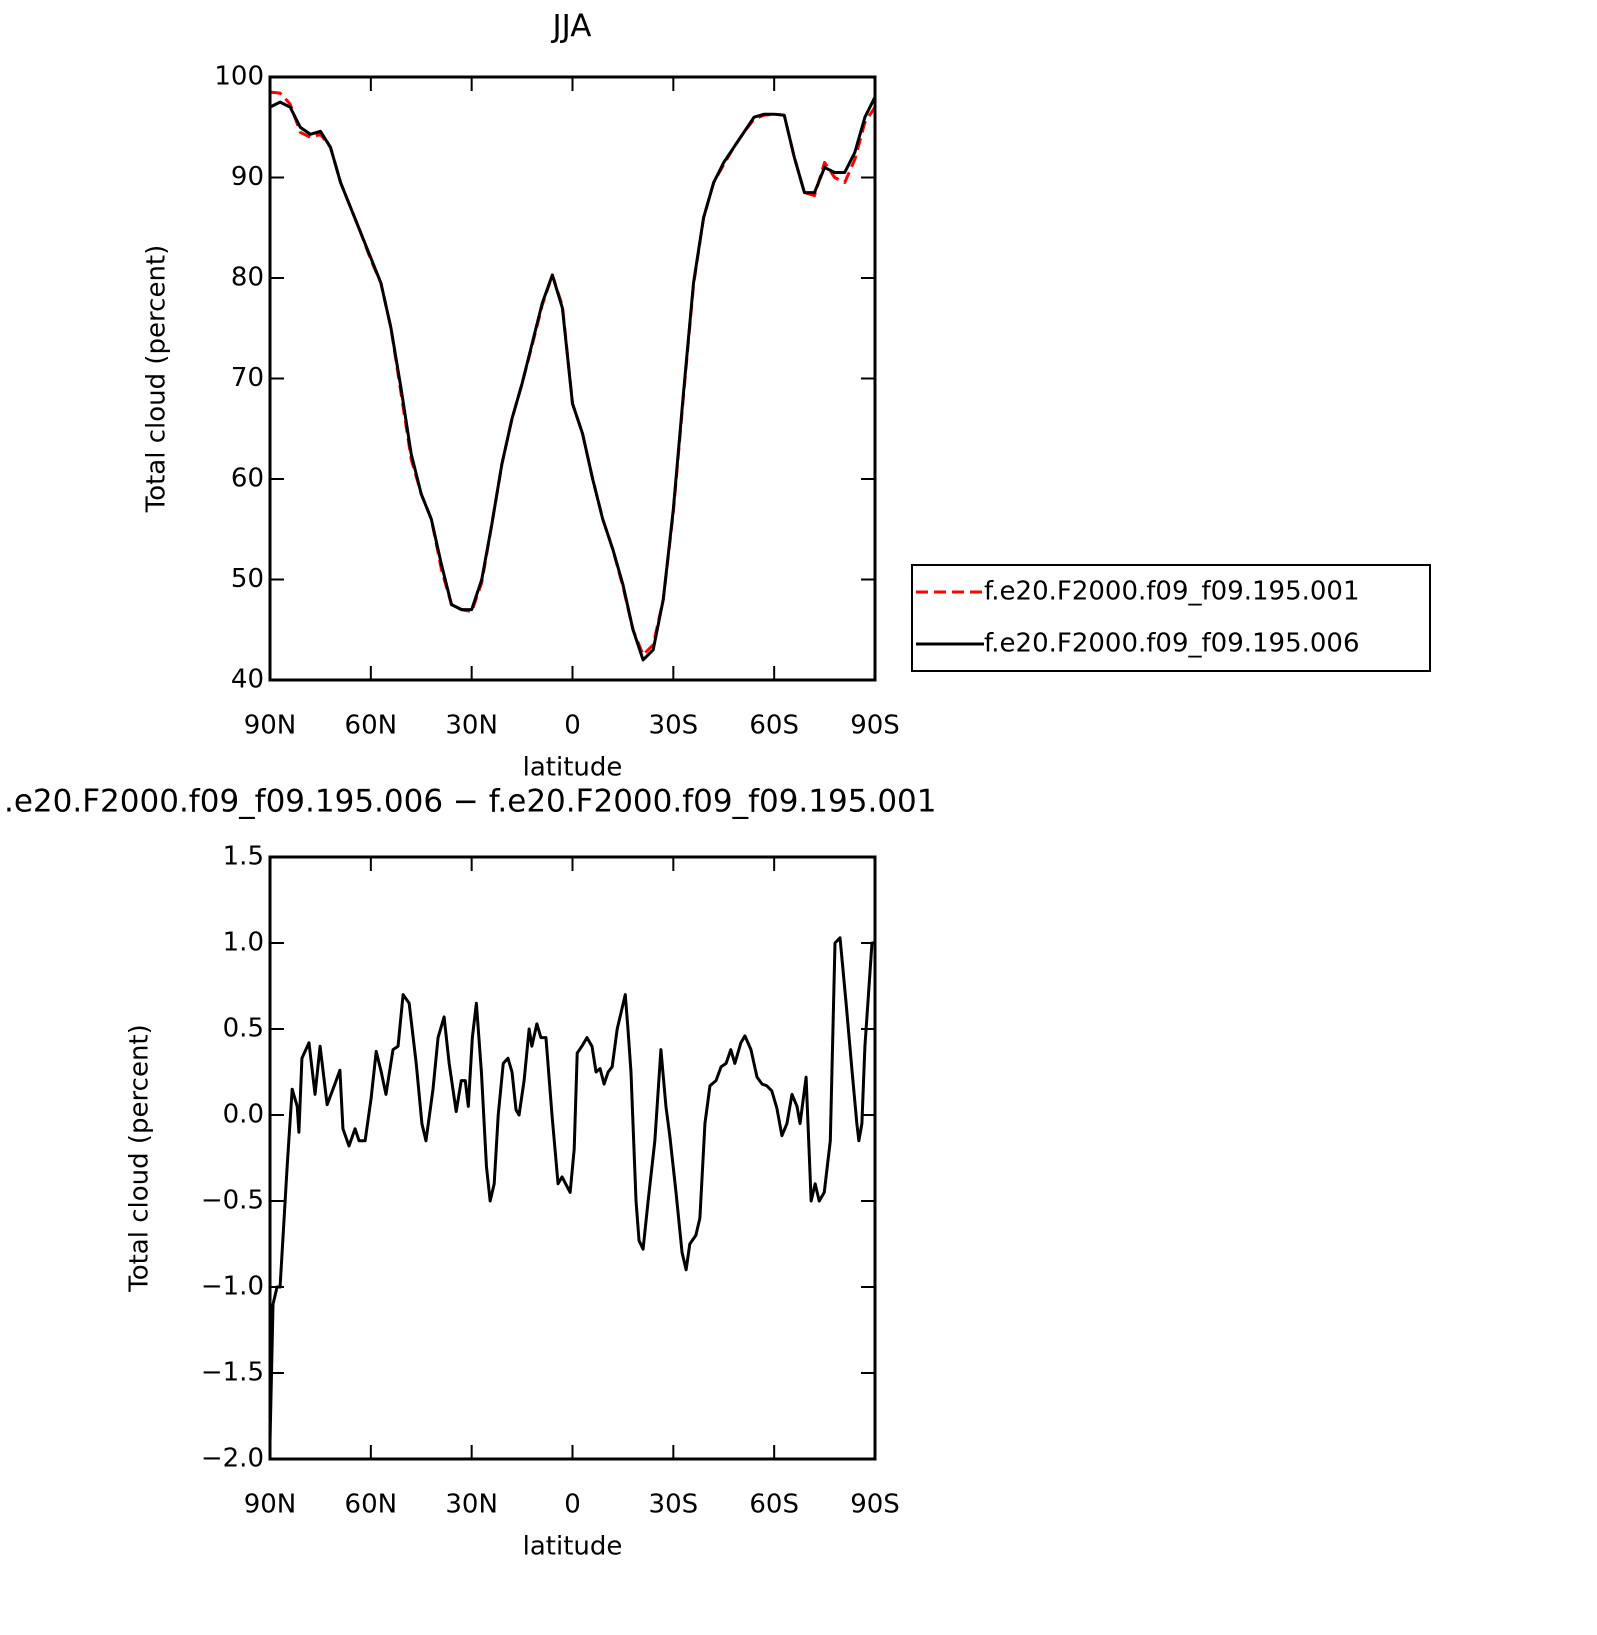 The image size is (1597, 1635). I want to click on y-tick-label: 1.5, so click(243, 857).